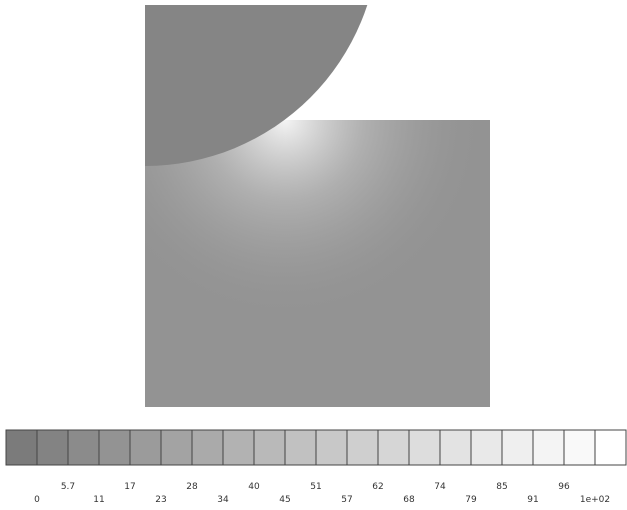  What do you see at coordinates (284, 500) in the screenshot?
I see `legend-label: 45` at bounding box center [284, 500].